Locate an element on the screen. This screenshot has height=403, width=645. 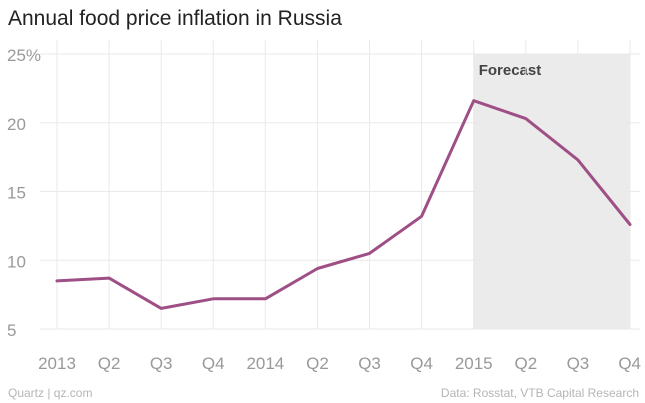
y-tick-label: 15 is located at coordinates (16, 193).